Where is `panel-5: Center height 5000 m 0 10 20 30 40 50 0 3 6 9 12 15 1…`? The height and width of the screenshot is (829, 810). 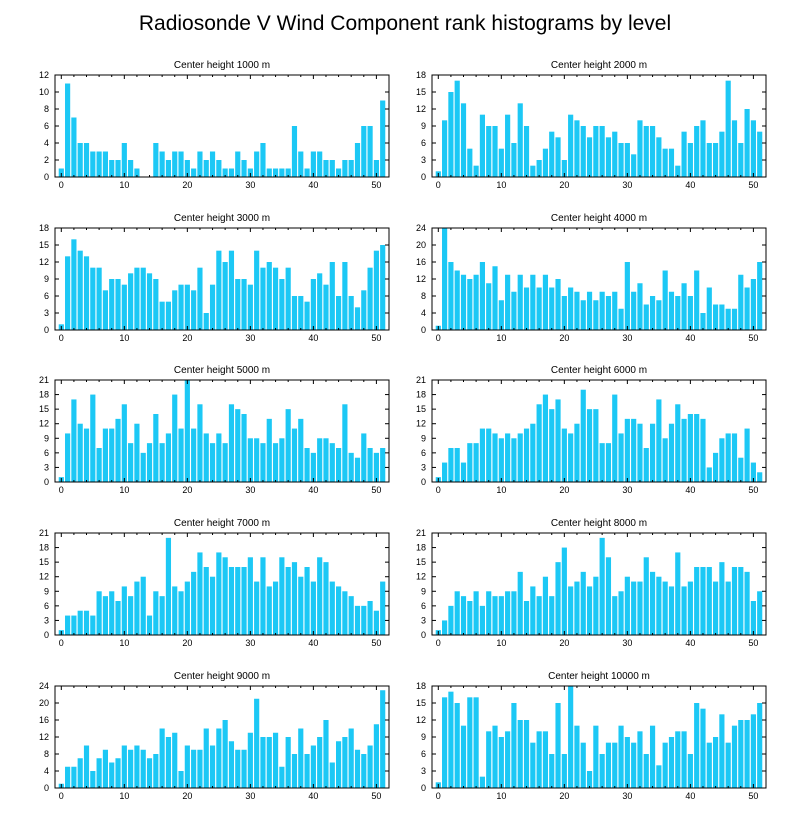 panel-5: Center height 5000 m 0 10 20 30 40 50 0 3 6 9 12 15 1… is located at coordinates (214, 430).